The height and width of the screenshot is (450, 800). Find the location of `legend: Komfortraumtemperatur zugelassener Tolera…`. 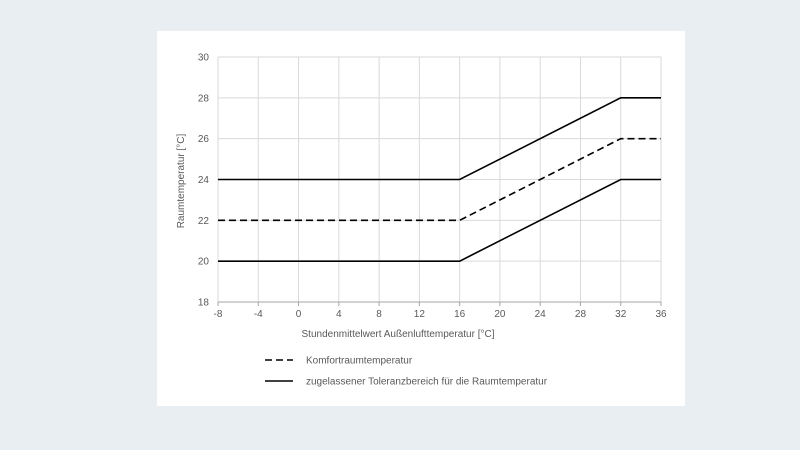

legend: Komfortraumtemperatur zugelassener Tolera… is located at coordinates (406, 372).